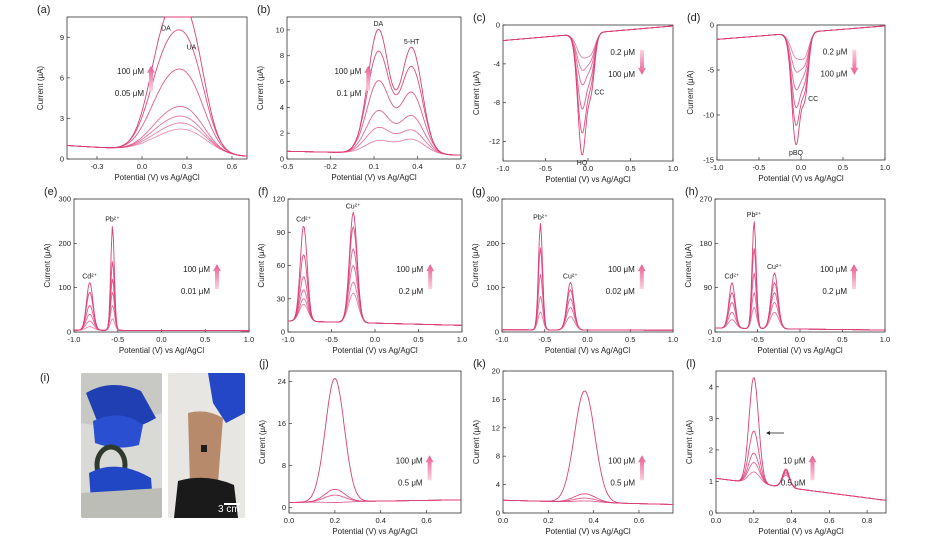  Describe the element at coordinates (794, 460) in the screenshot. I see `legend-top-label: 10 μM` at that location.